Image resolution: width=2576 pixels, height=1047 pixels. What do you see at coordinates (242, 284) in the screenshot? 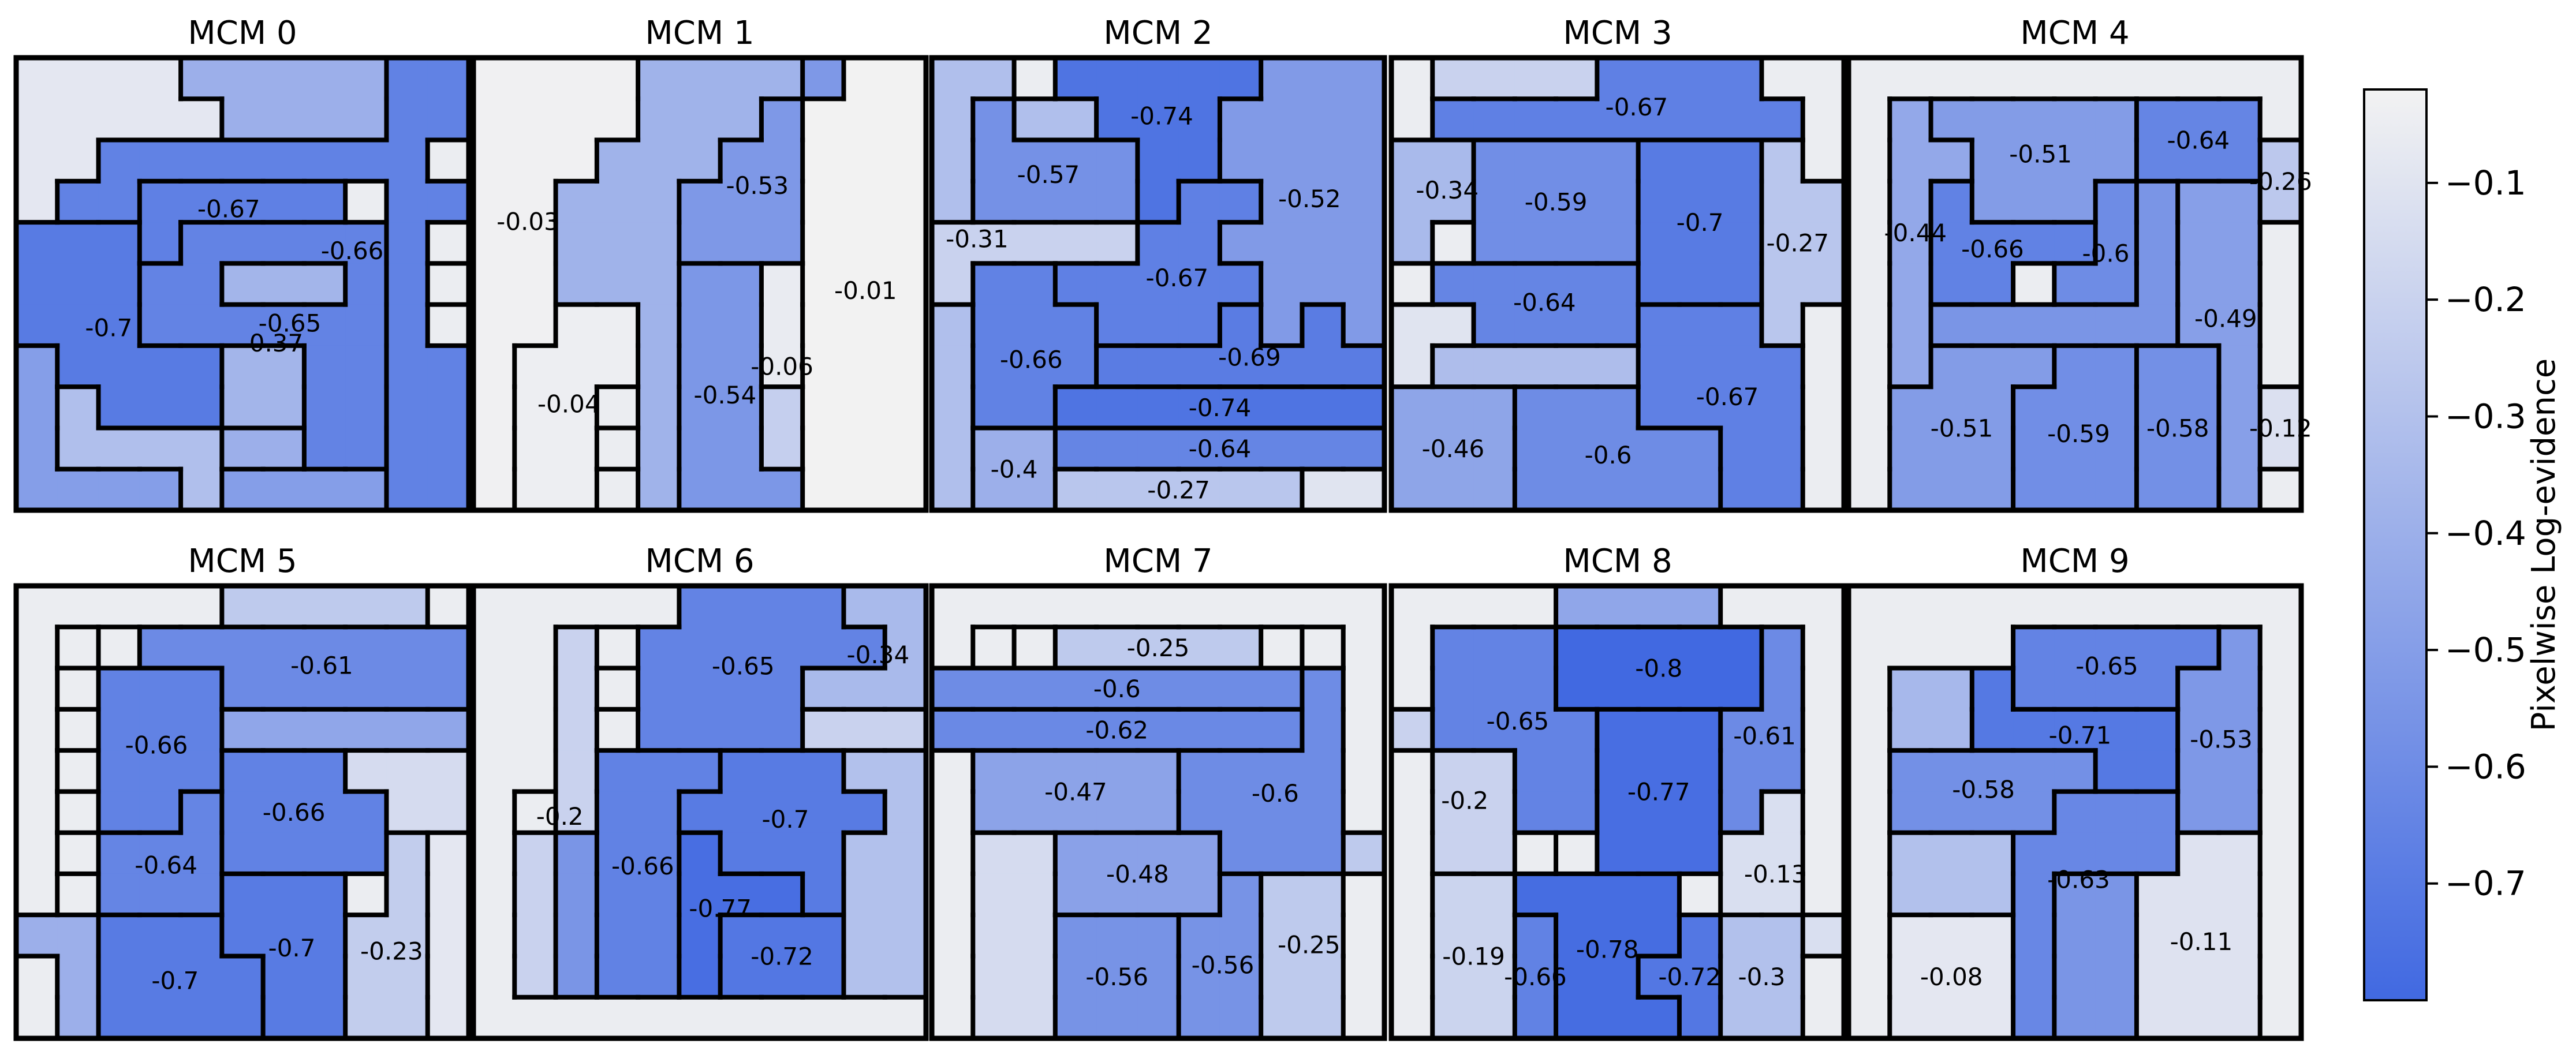
I see `cells` at bounding box center [242, 284].